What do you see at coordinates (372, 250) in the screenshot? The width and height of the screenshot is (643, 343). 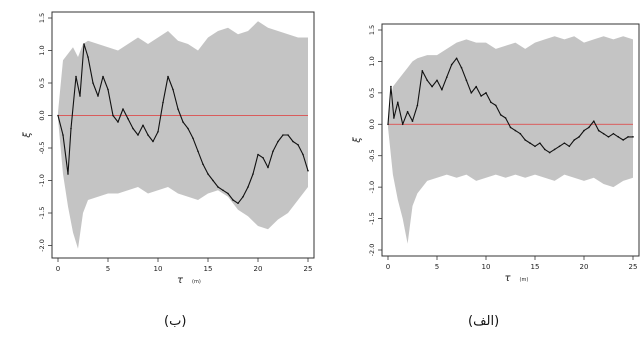 I see `chart-right-y-tick-label: -2.0` at bounding box center [372, 250].